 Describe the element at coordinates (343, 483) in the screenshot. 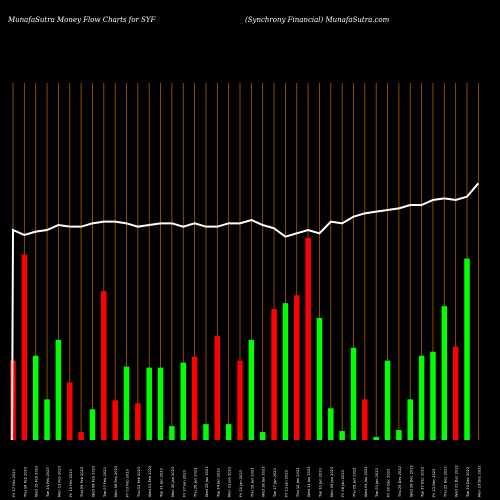

I see `x-tick-label: Fri 06 Jan 2023` at that location.